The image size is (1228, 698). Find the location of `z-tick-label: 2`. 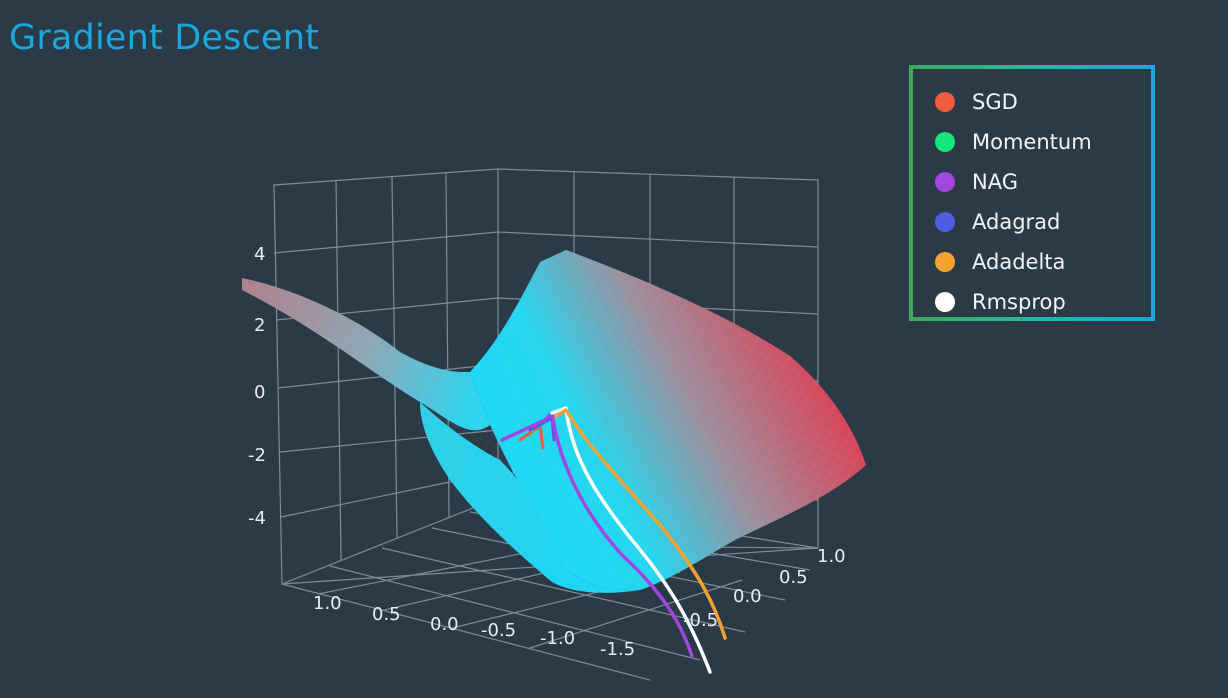

z-tick-label: 2 is located at coordinates (259, 325).